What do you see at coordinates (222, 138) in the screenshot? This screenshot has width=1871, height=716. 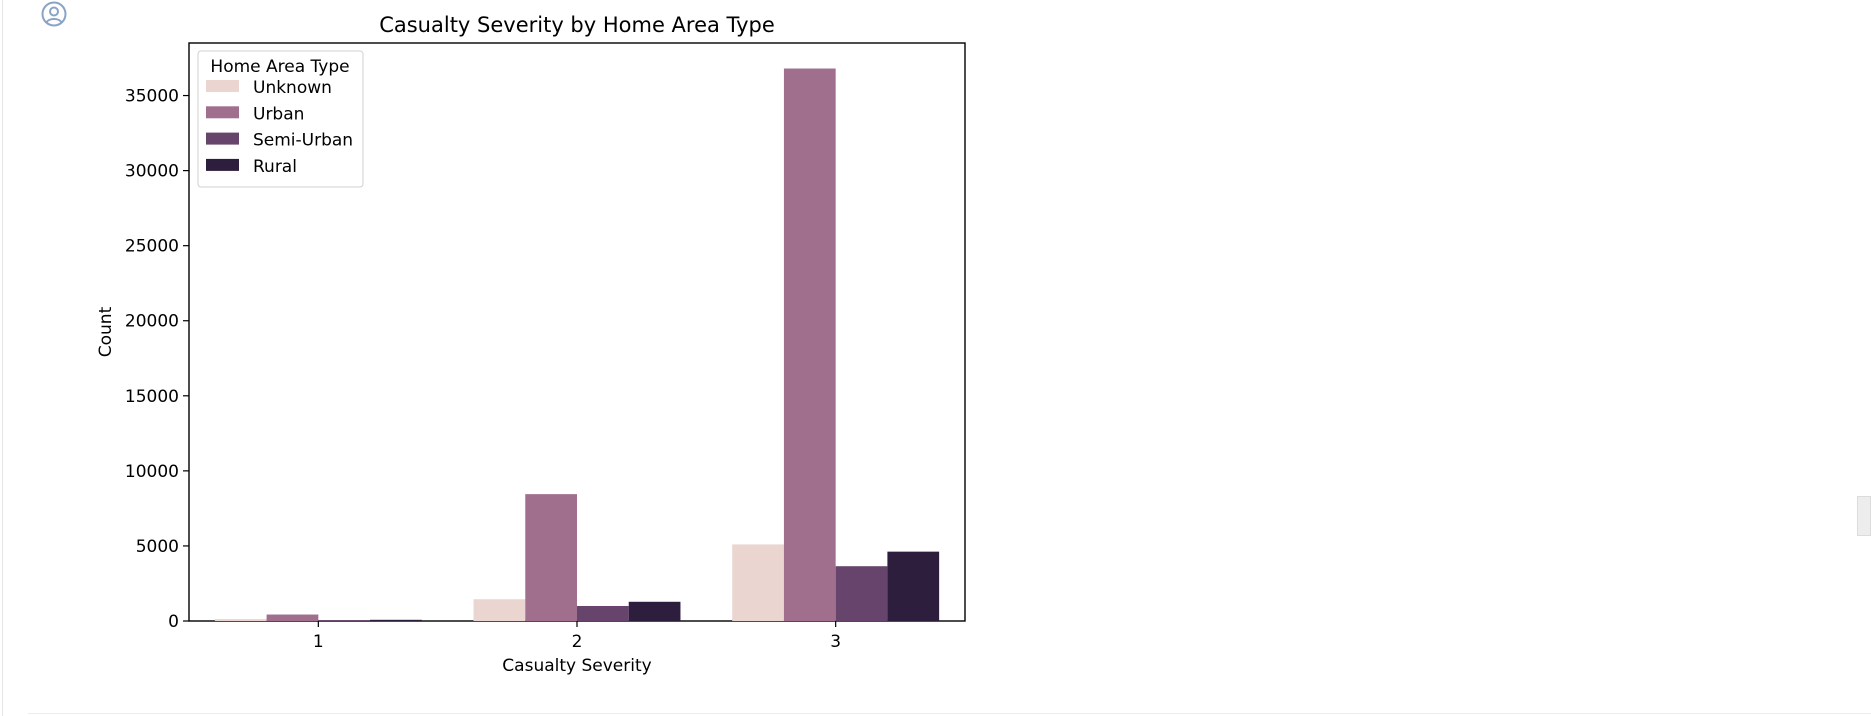 I see `legend-swatch-semi-urban` at bounding box center [222, 138].